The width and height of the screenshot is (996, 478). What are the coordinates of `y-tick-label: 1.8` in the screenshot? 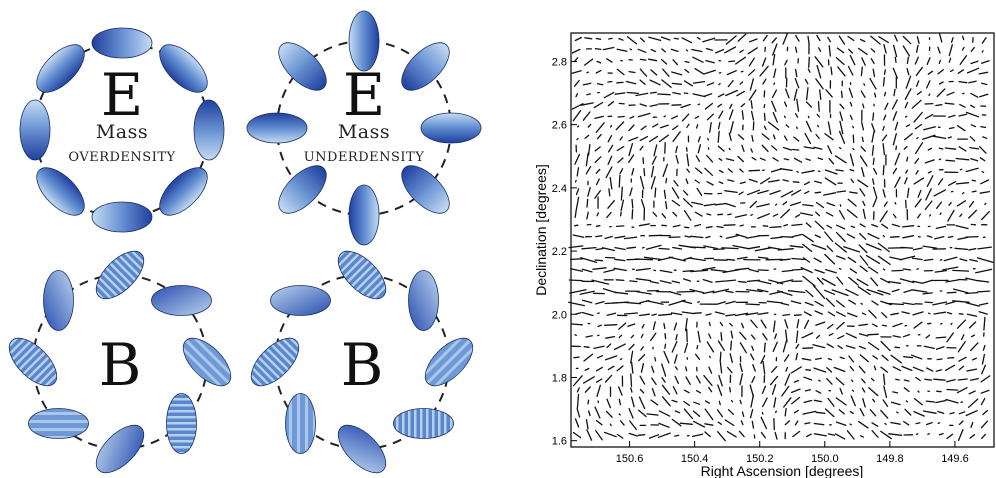 It's located at (559, 378).